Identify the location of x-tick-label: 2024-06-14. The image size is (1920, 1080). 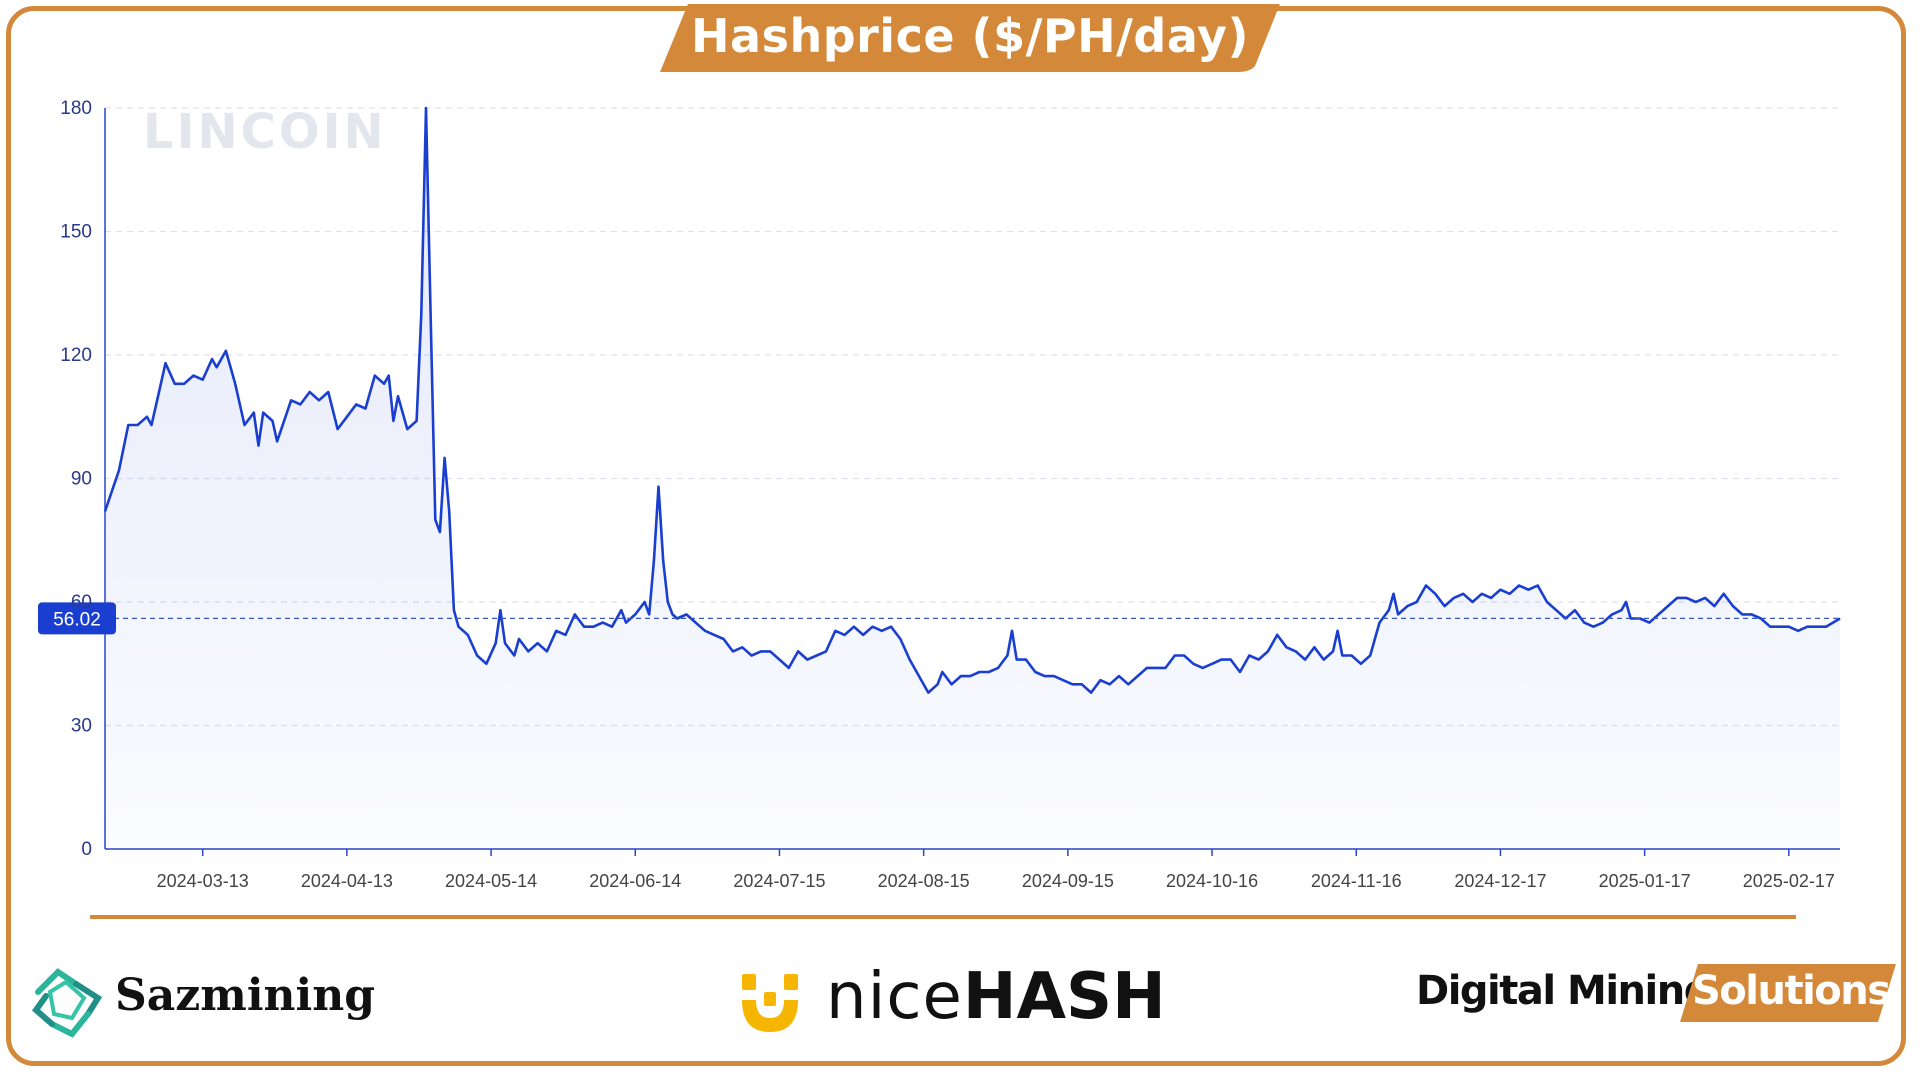
(635, 881).